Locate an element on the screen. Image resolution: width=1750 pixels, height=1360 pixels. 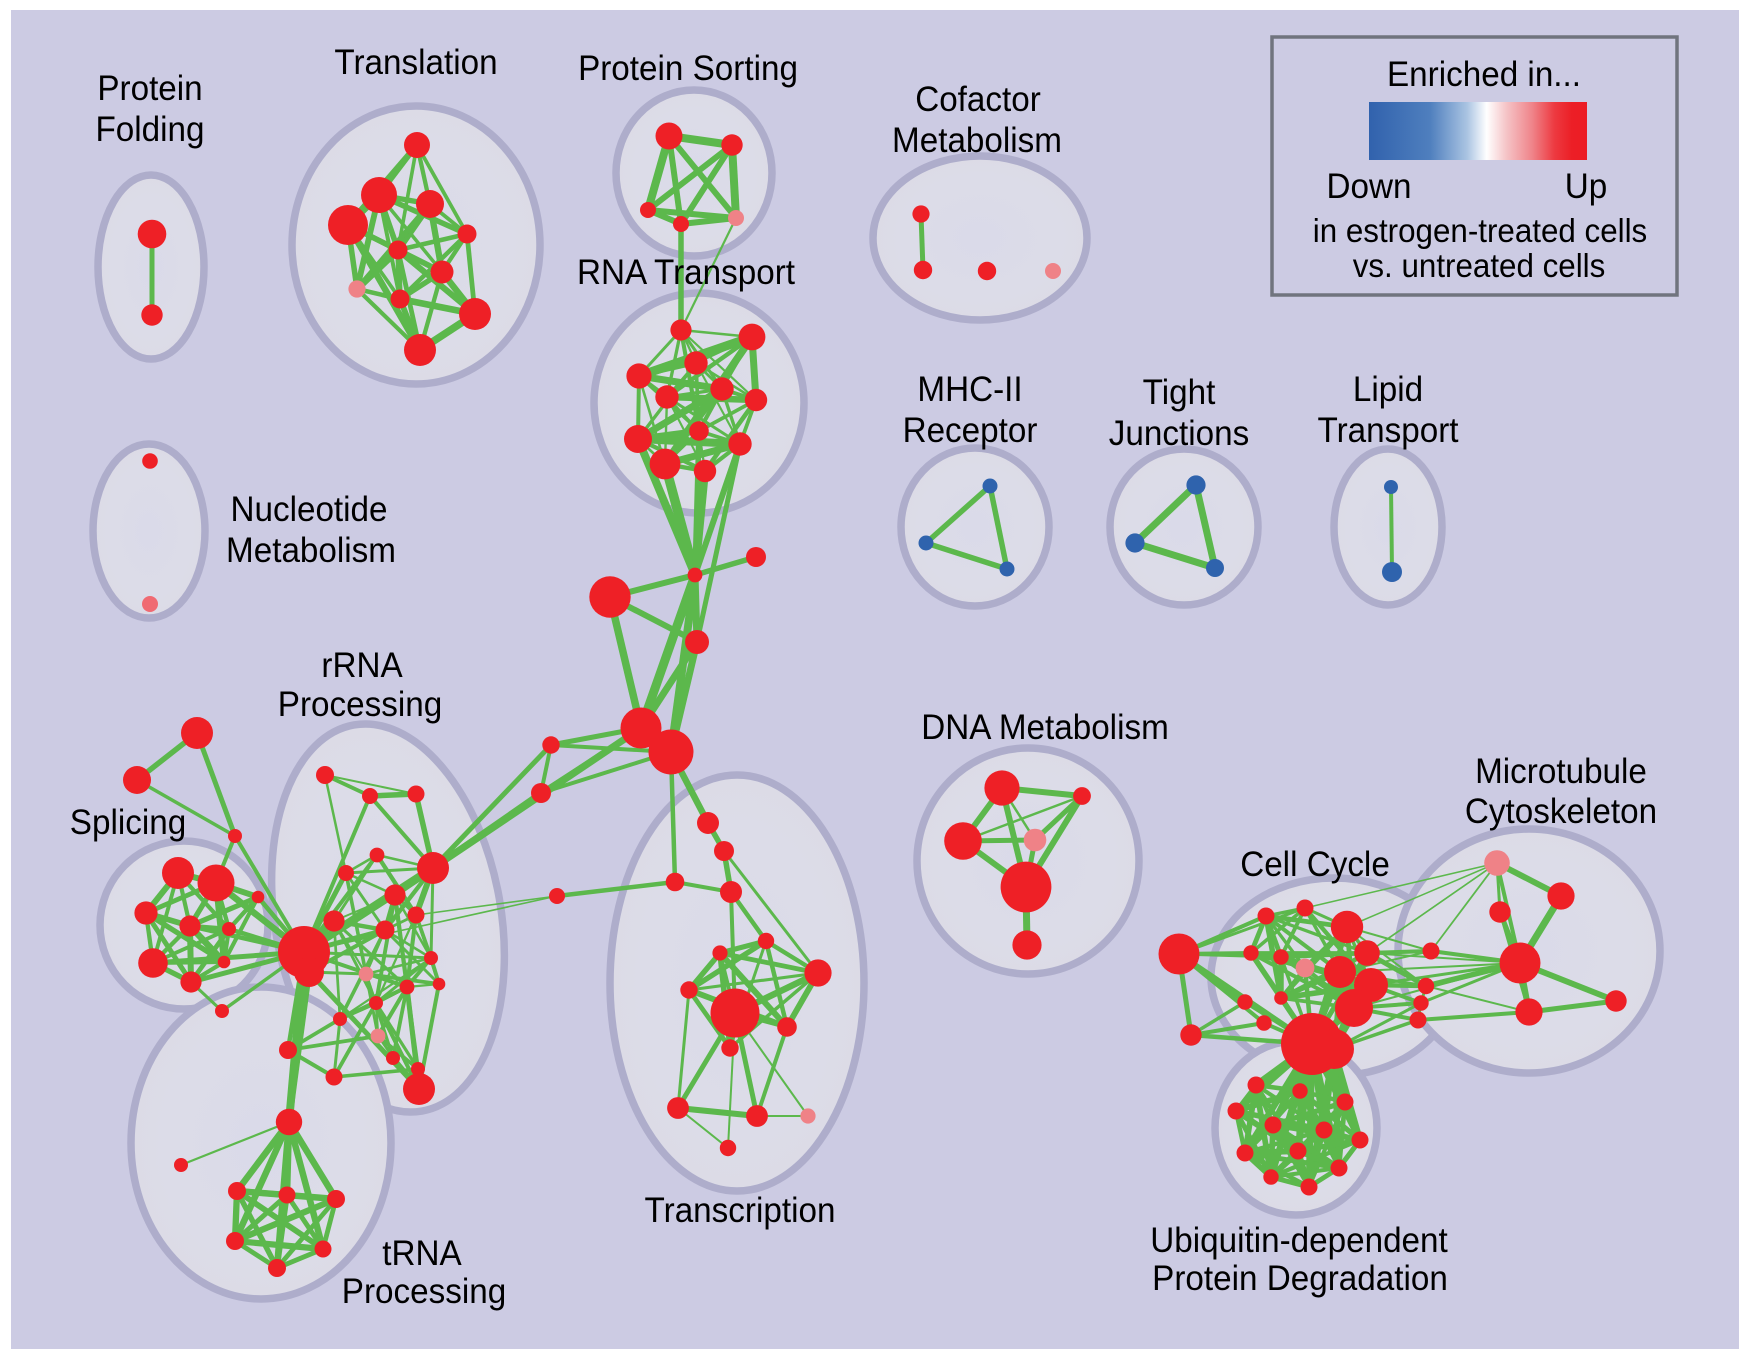
svg-text: Protein Degradation is located at coordinates (1300, 1278).